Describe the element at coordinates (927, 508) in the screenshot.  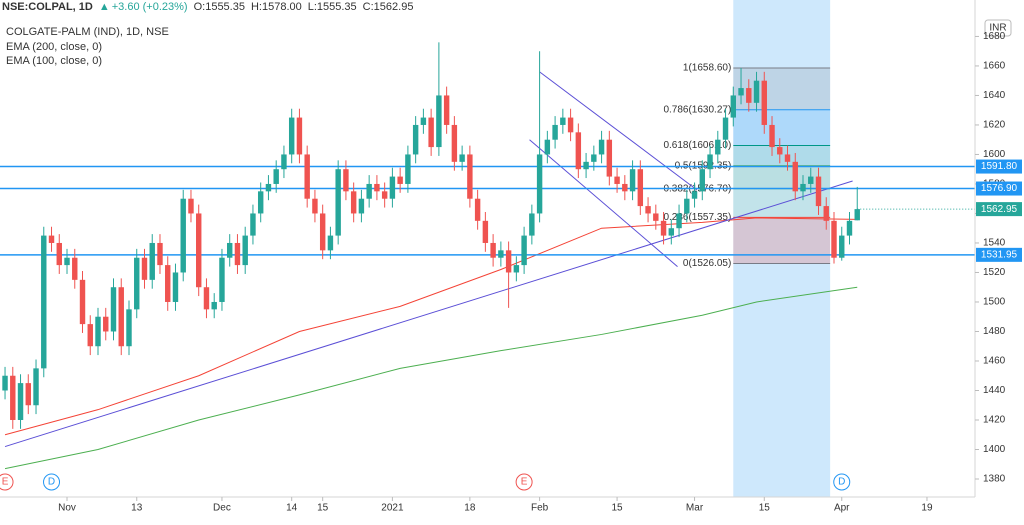
I see `x-tick-label: 19` at that location.